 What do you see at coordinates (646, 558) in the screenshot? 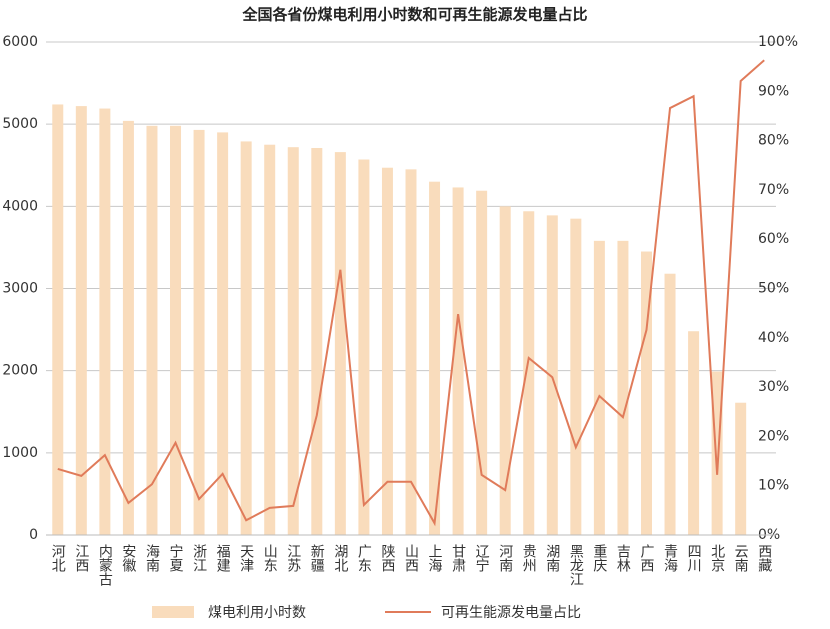
I see `x-tick-label: 广西` at bounding box center [646, 558].